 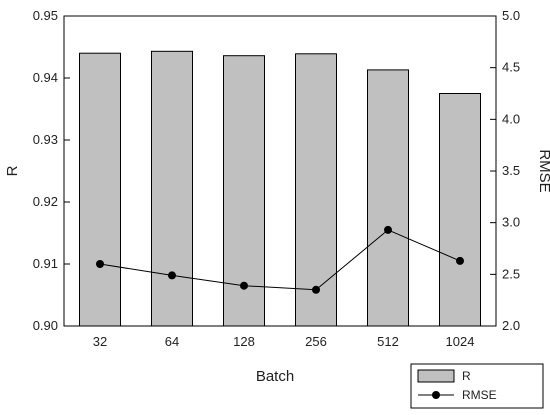 I want to click on y2-axis-ticks: 2.0 2.5 3.0 3.5 4.0 4.5 5.0, so click(x=505, y=170).